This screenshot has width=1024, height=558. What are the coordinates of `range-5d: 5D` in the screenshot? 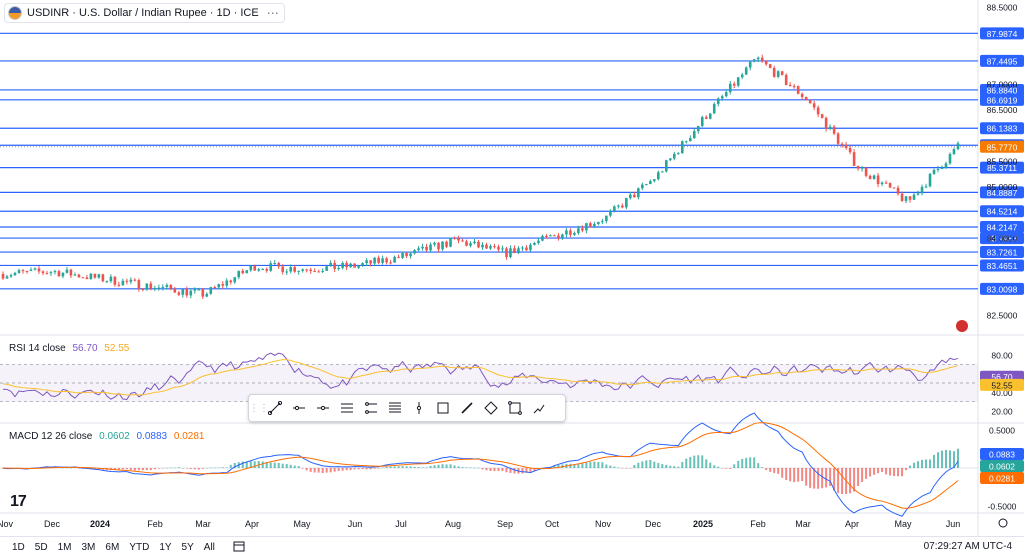 It's located at (41, 547).